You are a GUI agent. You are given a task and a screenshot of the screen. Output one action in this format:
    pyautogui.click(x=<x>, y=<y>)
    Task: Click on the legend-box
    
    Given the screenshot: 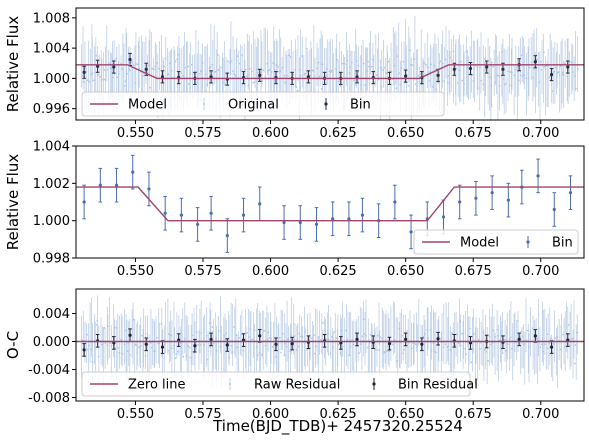 What is the action you would take?
    pyautogui.click(x=263, y=104)
    